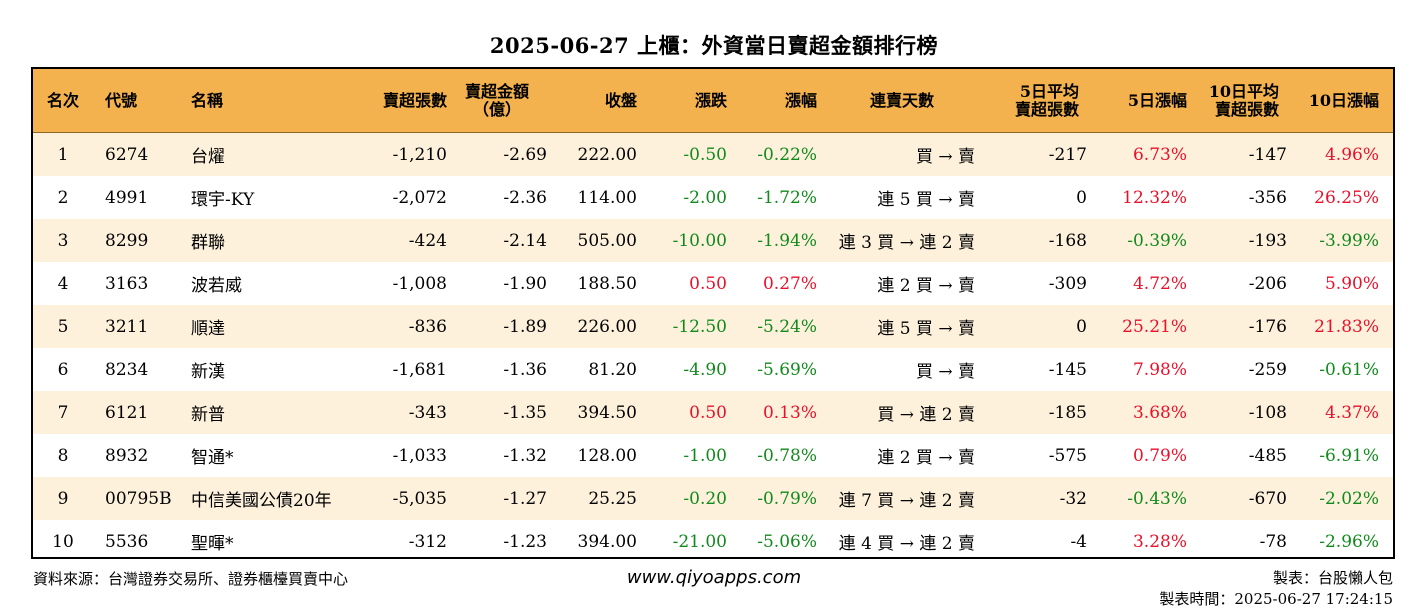 The height and width of the screenshot is (612, 1428). What do you see at coordinates (1276, 599) in the screenshot?
I see `timestamp-note: 製表時間：2025-06-27 17:24:15` at bounding box center [1276, 599].